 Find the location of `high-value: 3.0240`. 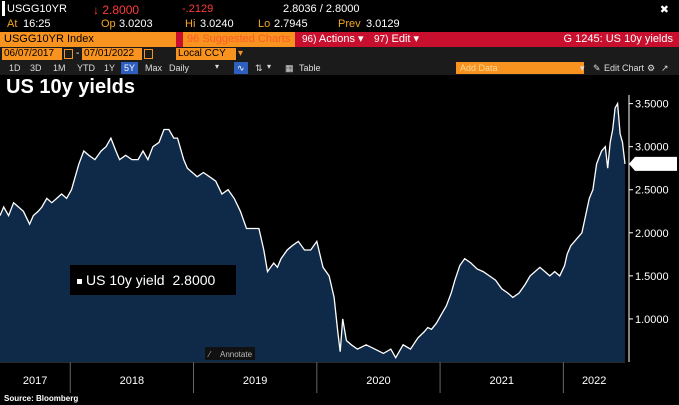

high-value: 3.0240 is located at coordinates (217, 24).